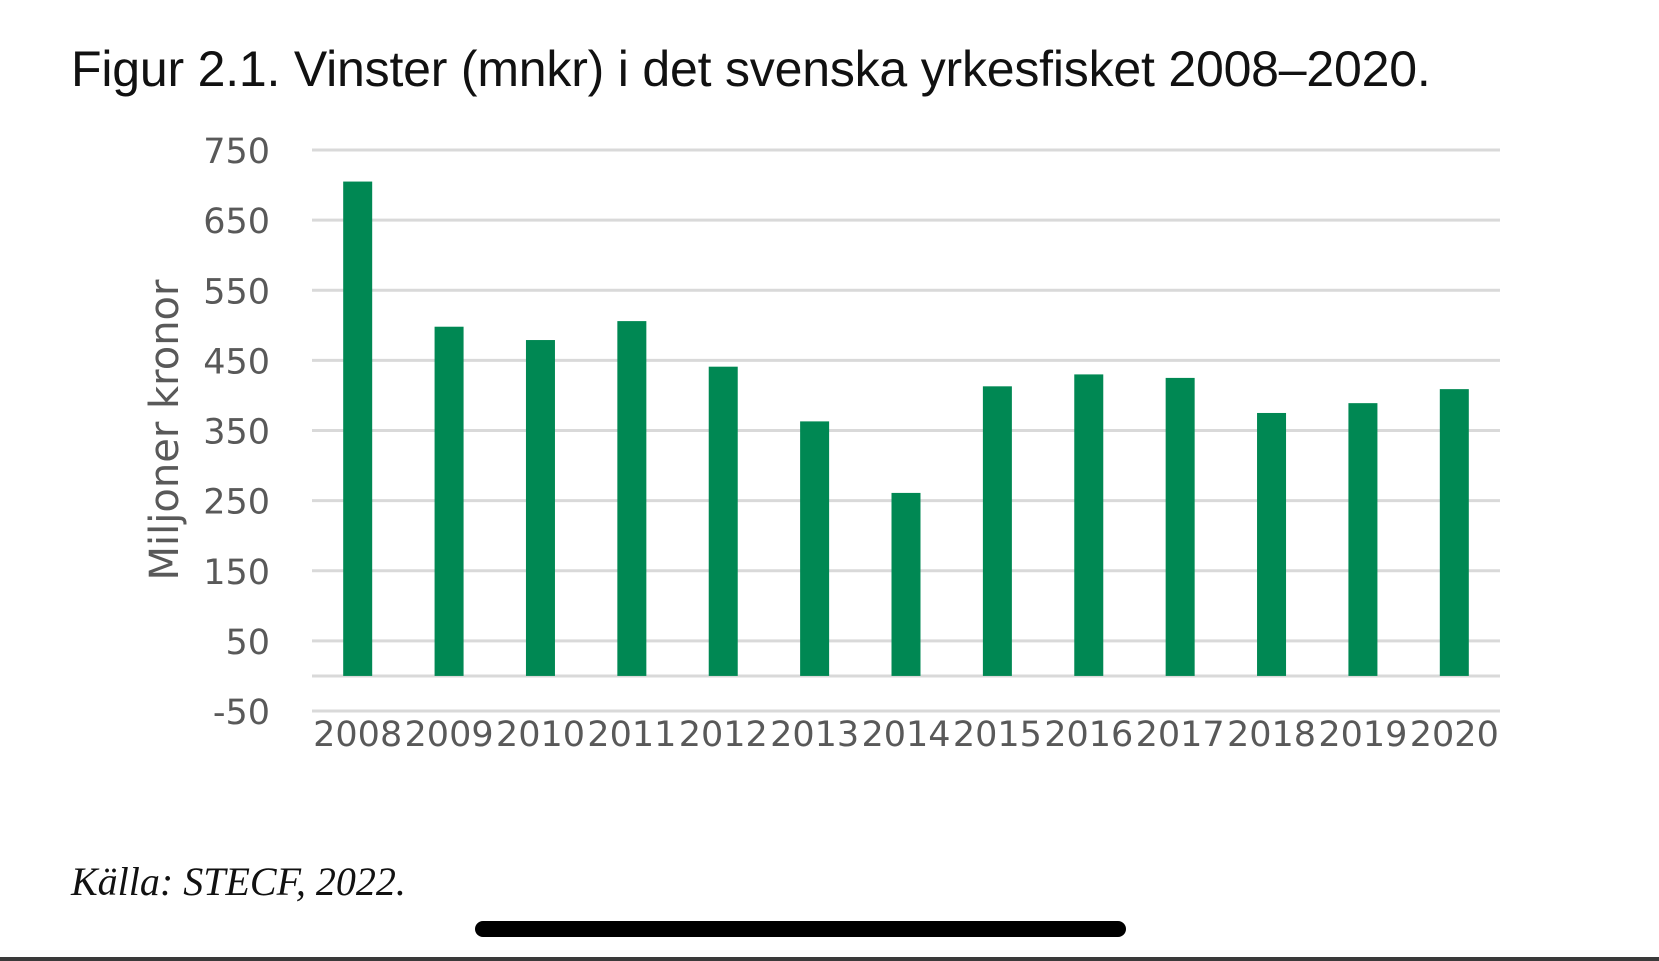  What do you see at coordinates (1454, 532) in the screenshot?
I see `bar-2020` at bounding box center [1454, 532].